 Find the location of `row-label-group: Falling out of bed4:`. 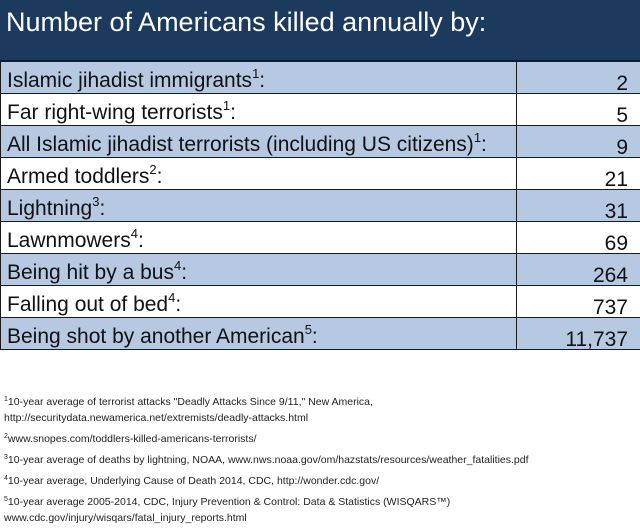

row-label-group: Falling out of bed4: is located at coordinates (94, 304).